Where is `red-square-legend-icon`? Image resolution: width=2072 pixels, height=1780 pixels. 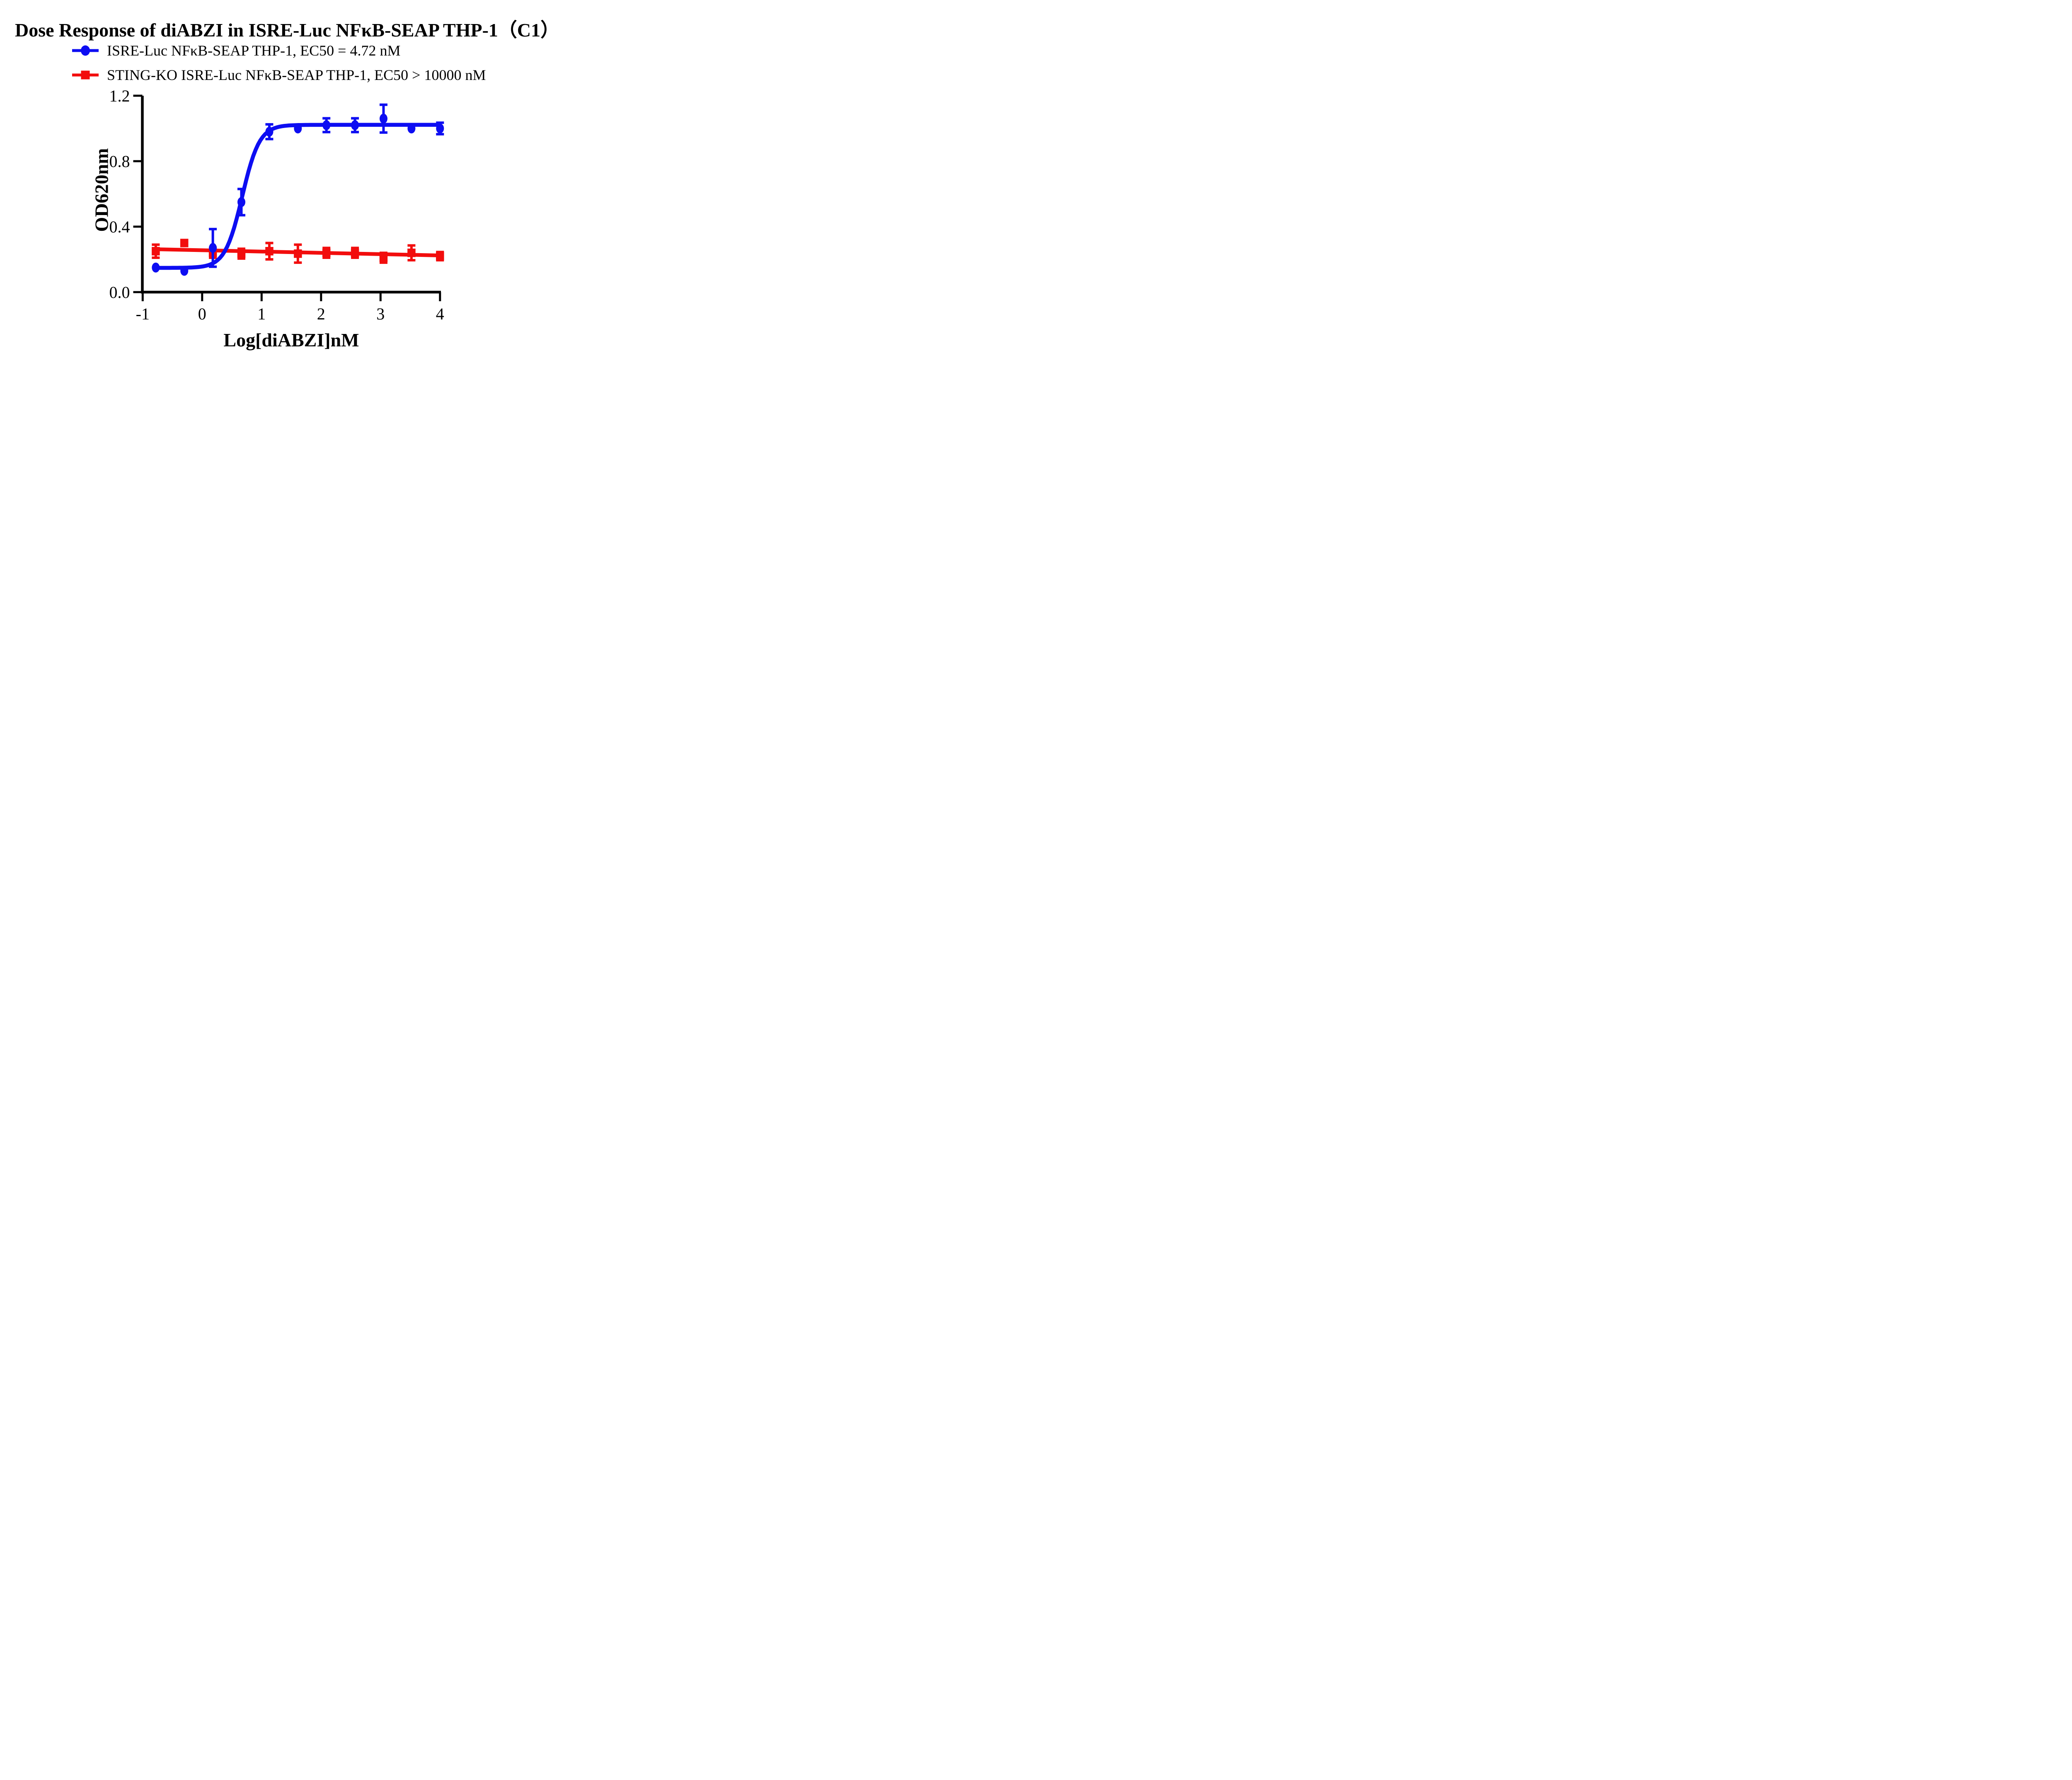 red-square-legend-icon is located at coordinates (85, 75).